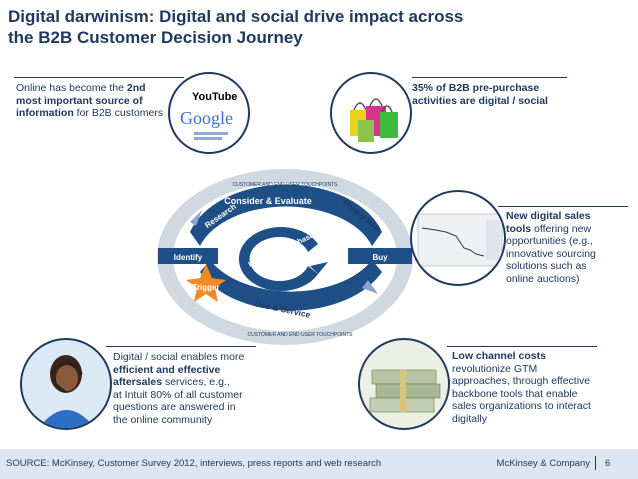  I want to click on auction-screen-circle, so click(458, 238).